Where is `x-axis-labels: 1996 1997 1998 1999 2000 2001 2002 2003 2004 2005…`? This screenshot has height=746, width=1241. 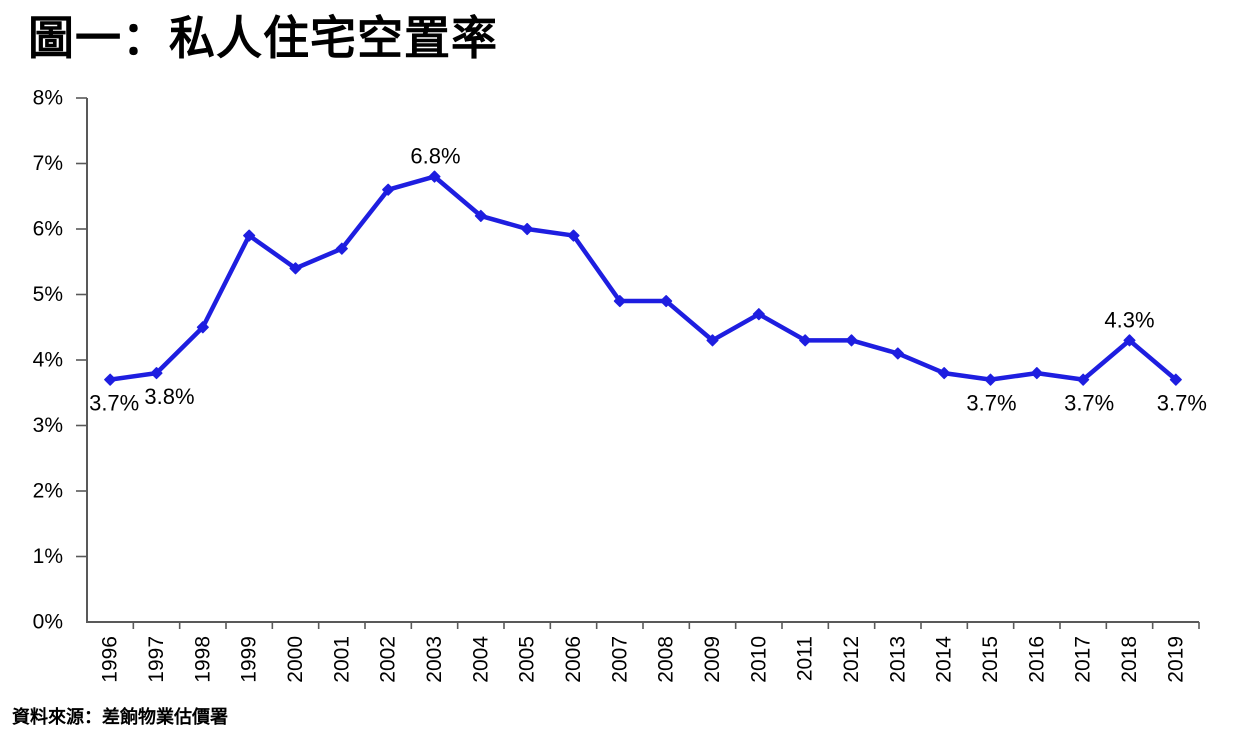 x-axis-labels: 1996 1997 1998 1999 2000 2001 2002 2003 2004 2005… is located at coordinates (643, 659).